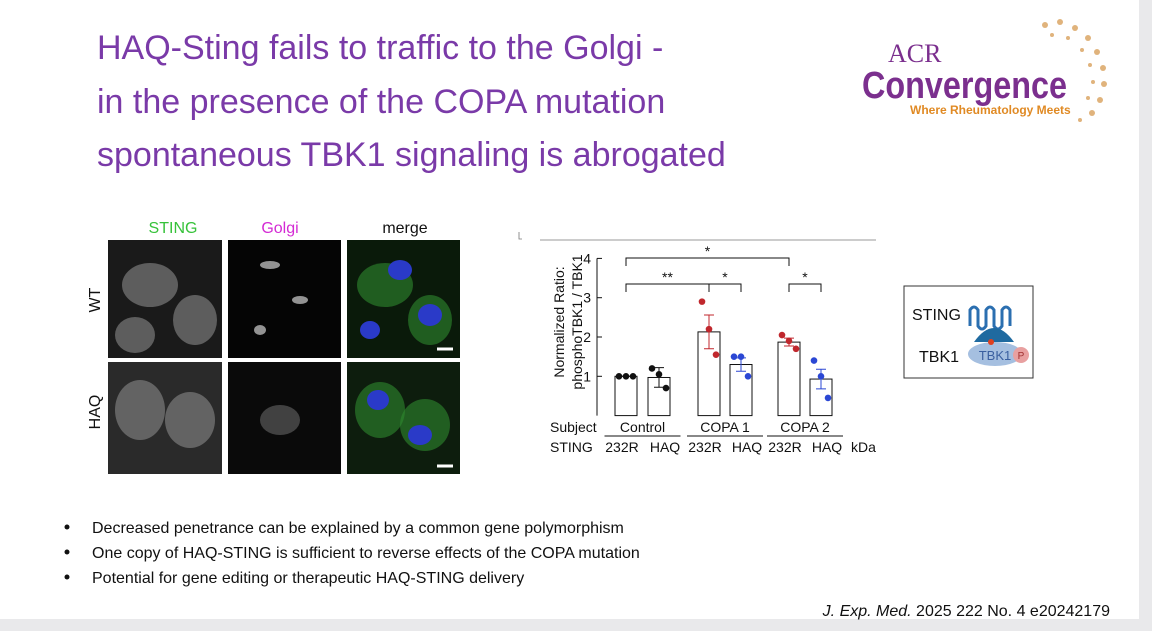 This screenshot has height=631, width=1152. Describe the element at coordinates (968, 332) in the screenshot. I see `diagram: STING TBK1 TBK1 P` at that location.